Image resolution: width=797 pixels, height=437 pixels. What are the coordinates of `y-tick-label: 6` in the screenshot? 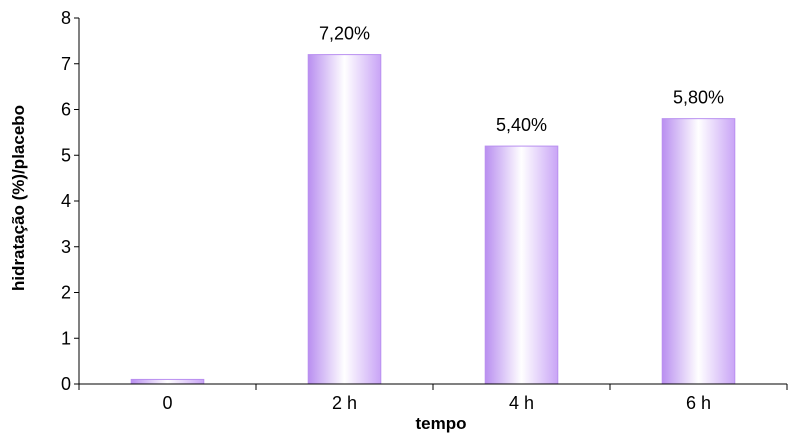 It's located at (66, 110).